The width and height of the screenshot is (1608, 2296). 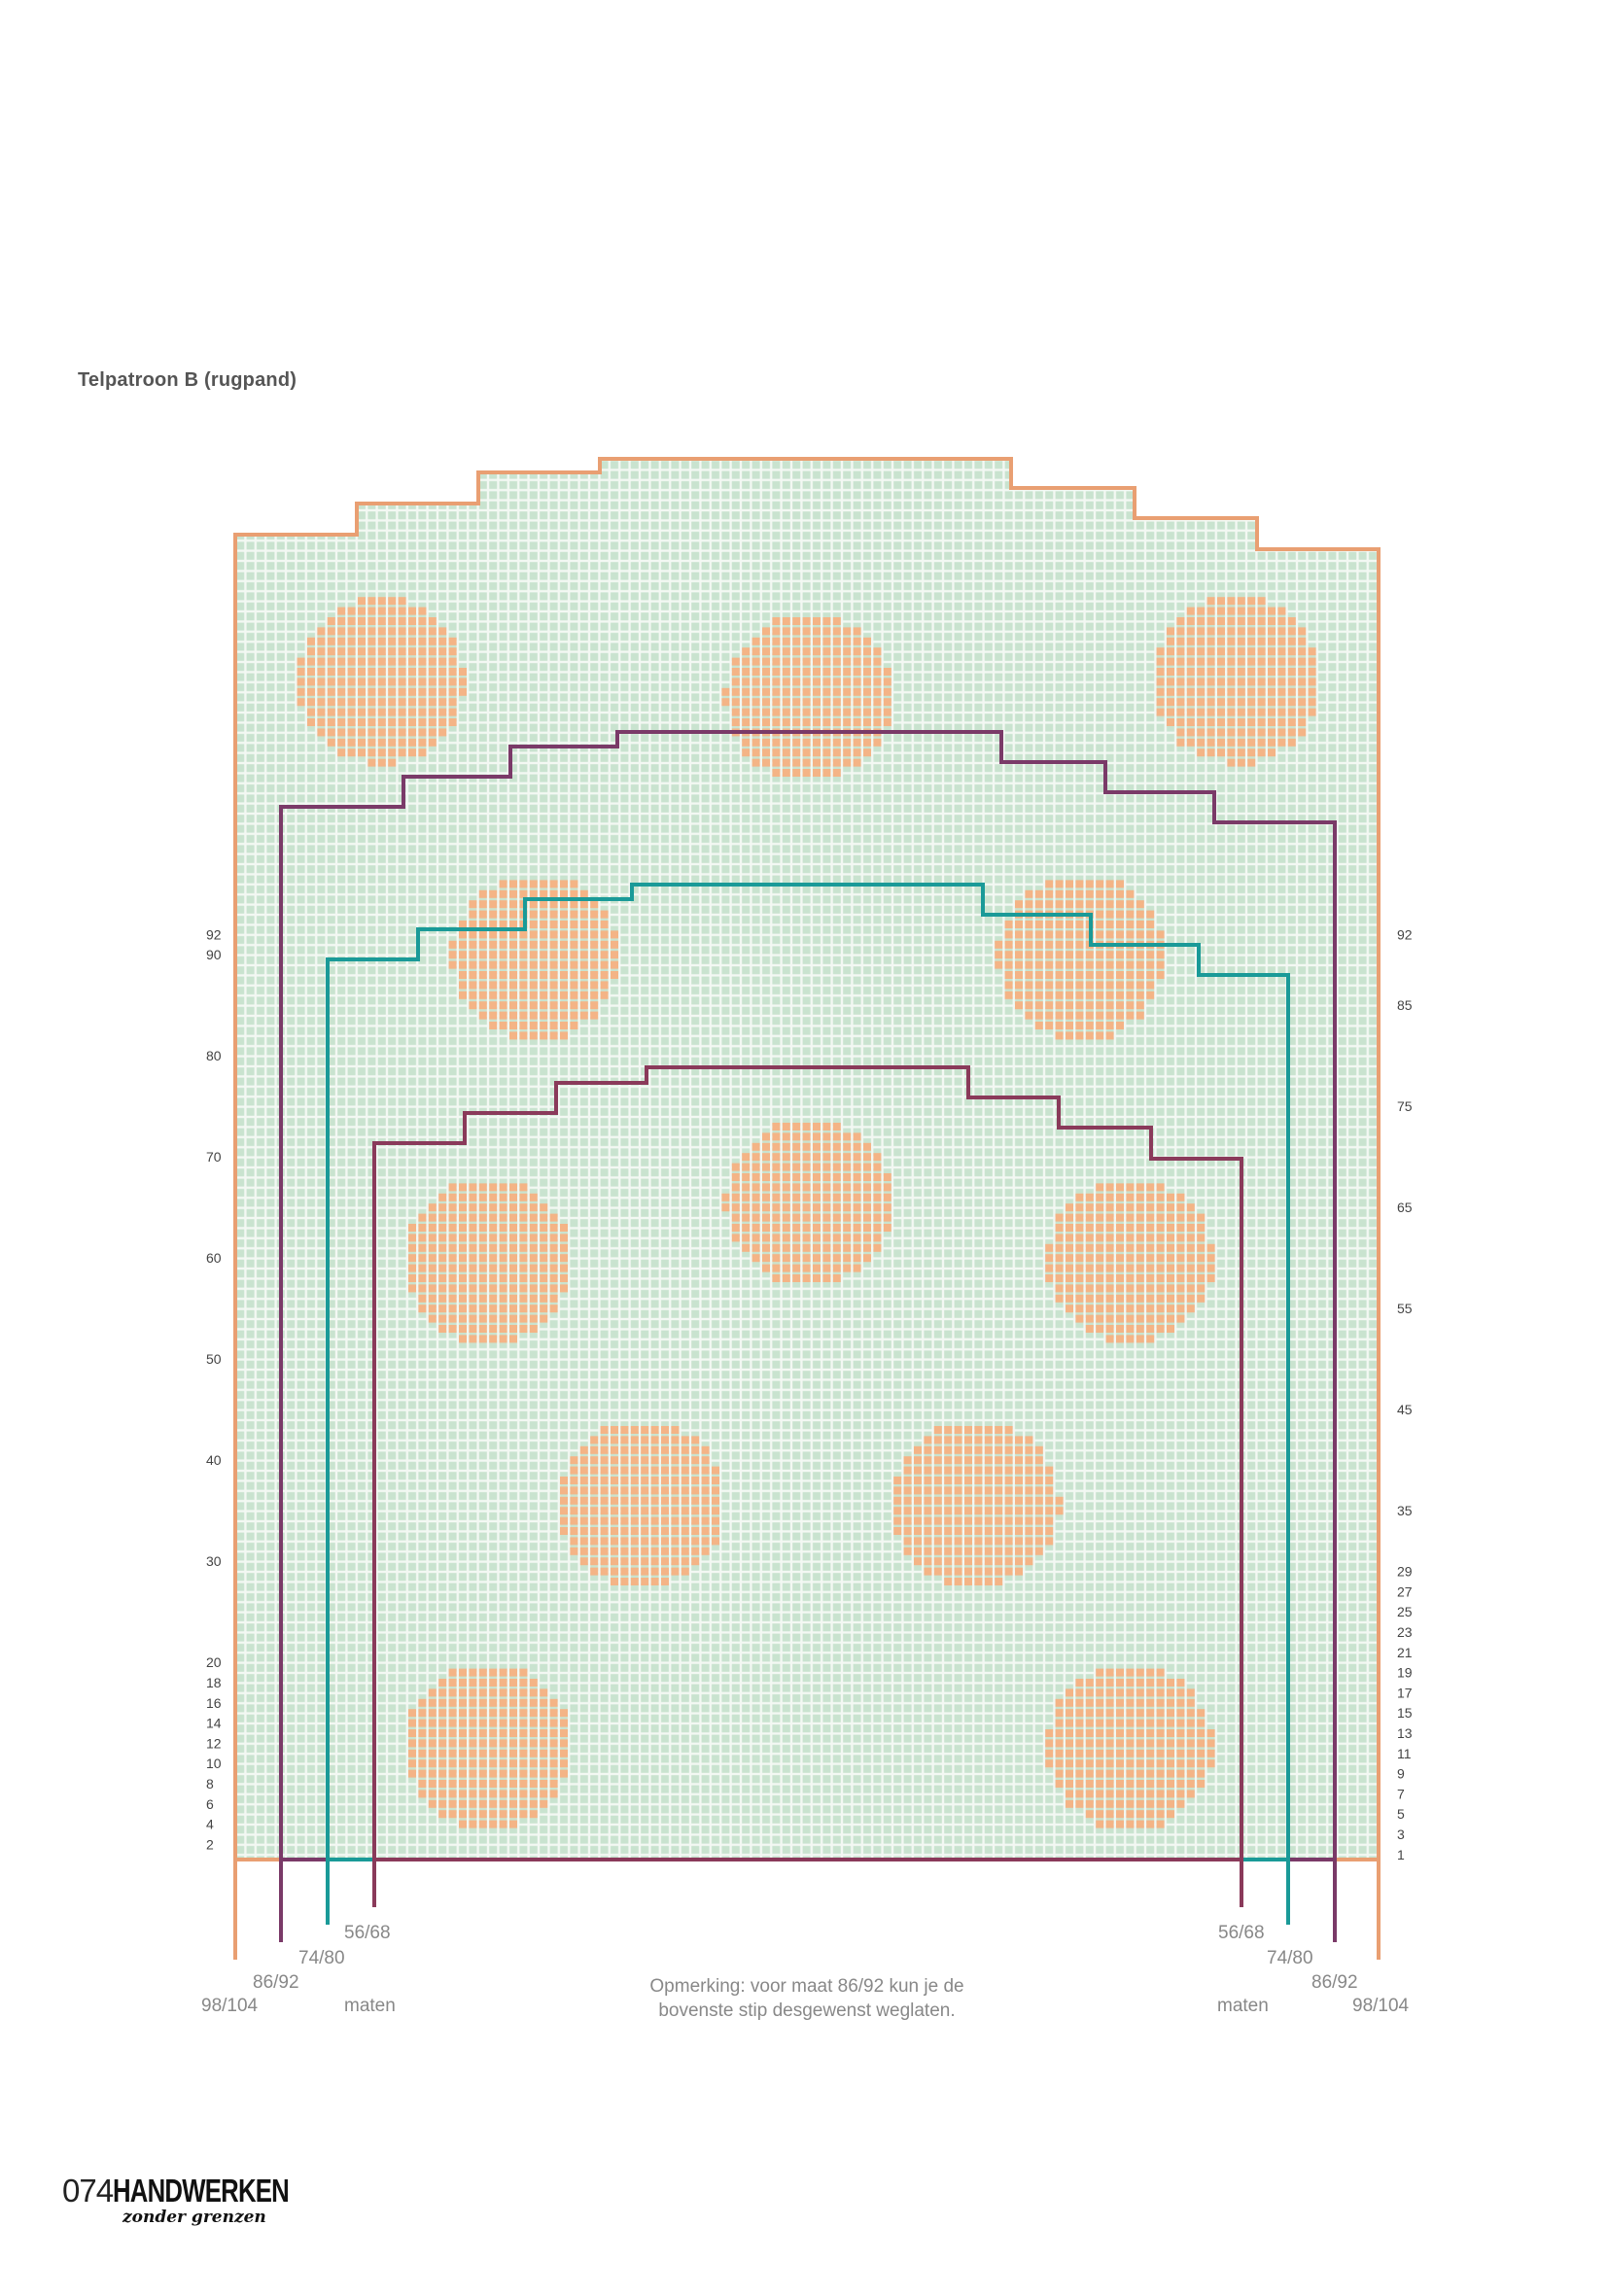 I want to click on row-number-right: 17, so click(x=1405, y=1692).